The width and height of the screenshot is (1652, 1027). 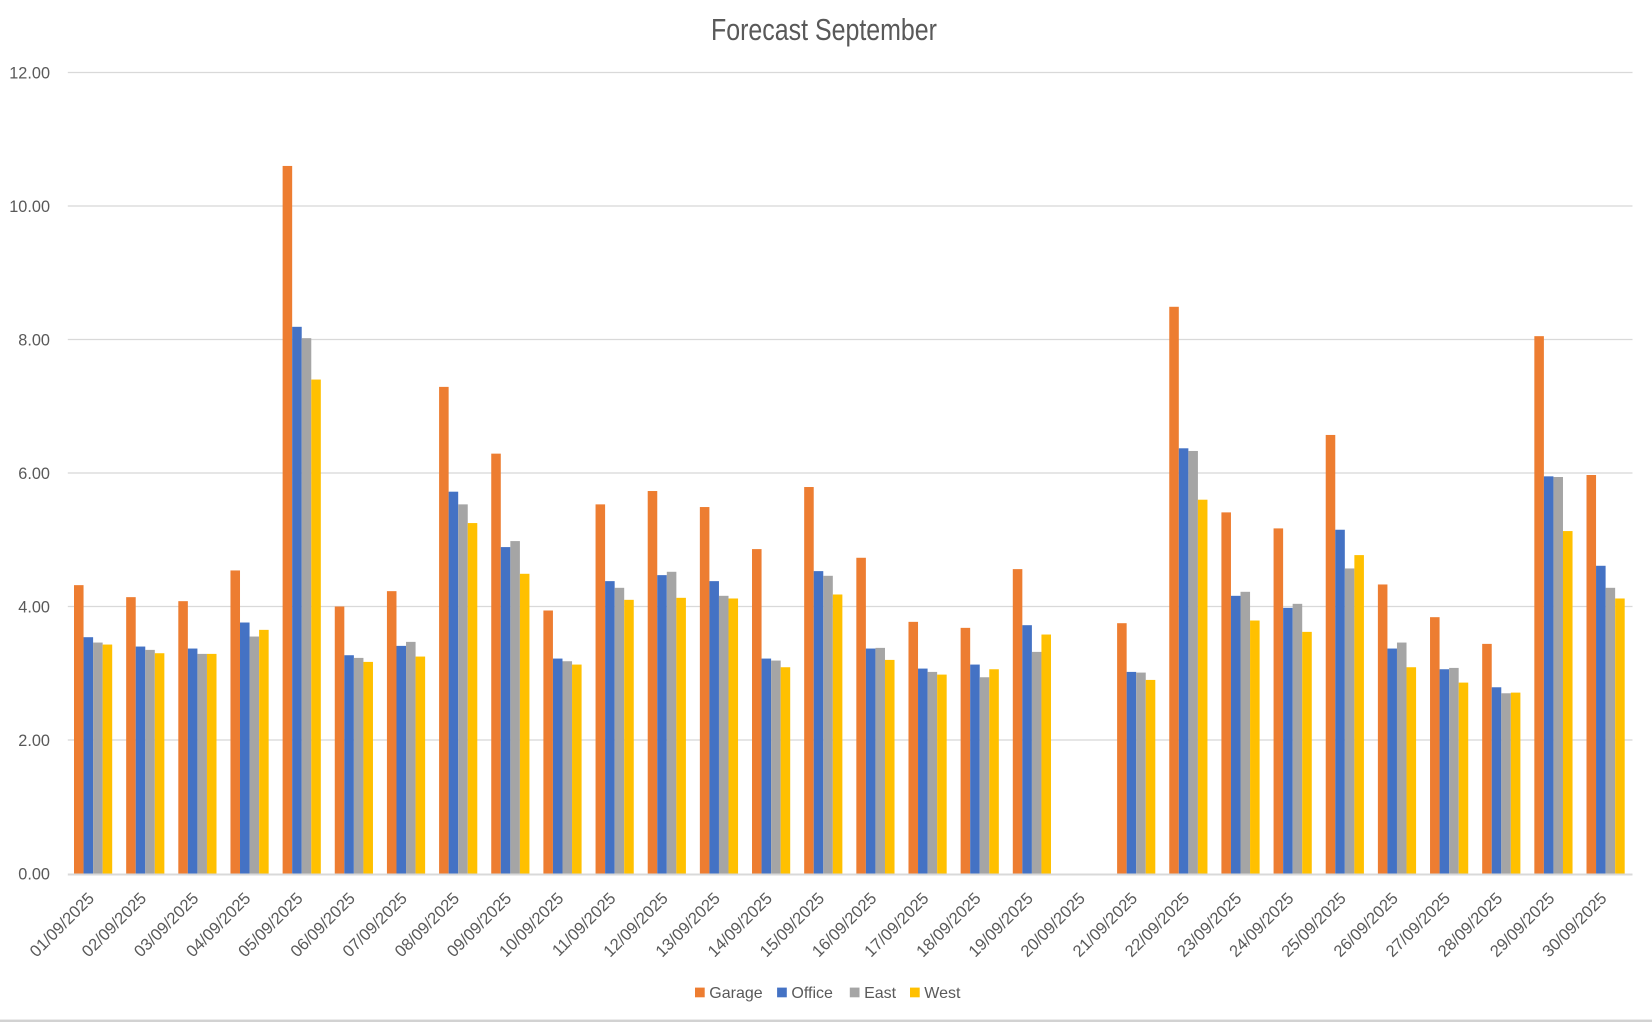 I want to click on svg-text: East, so click(x=880, y=993).